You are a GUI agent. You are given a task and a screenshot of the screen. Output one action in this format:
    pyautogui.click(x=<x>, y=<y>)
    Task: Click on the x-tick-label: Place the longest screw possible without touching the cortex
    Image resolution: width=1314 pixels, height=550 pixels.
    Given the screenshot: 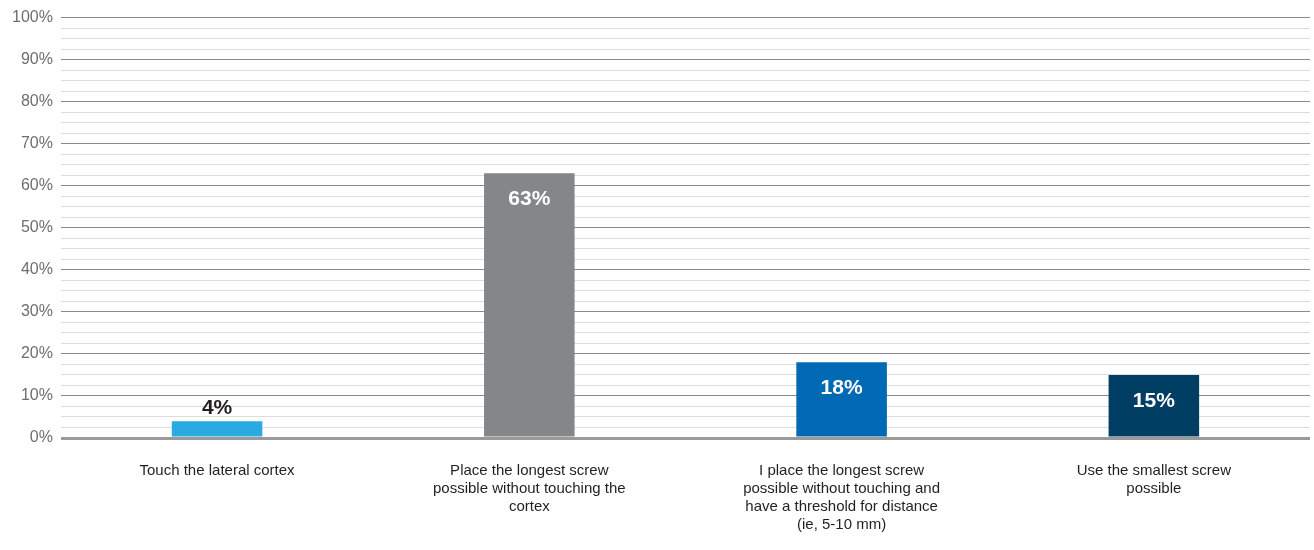 What is the action you would take?
    pyautogui.click(x=529, y=488)
    